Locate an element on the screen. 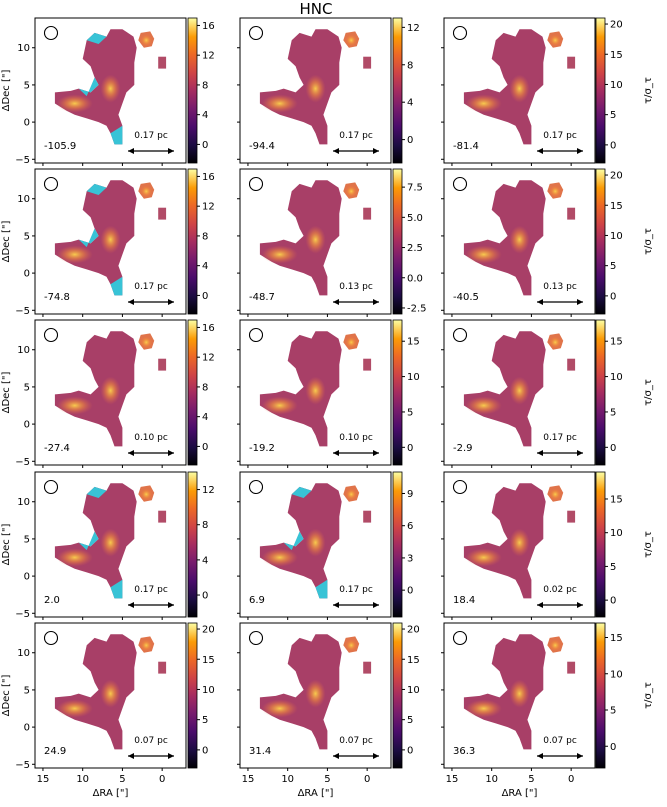  scale-bar-label: 0.13 pc is located at coordinates (560, 287).